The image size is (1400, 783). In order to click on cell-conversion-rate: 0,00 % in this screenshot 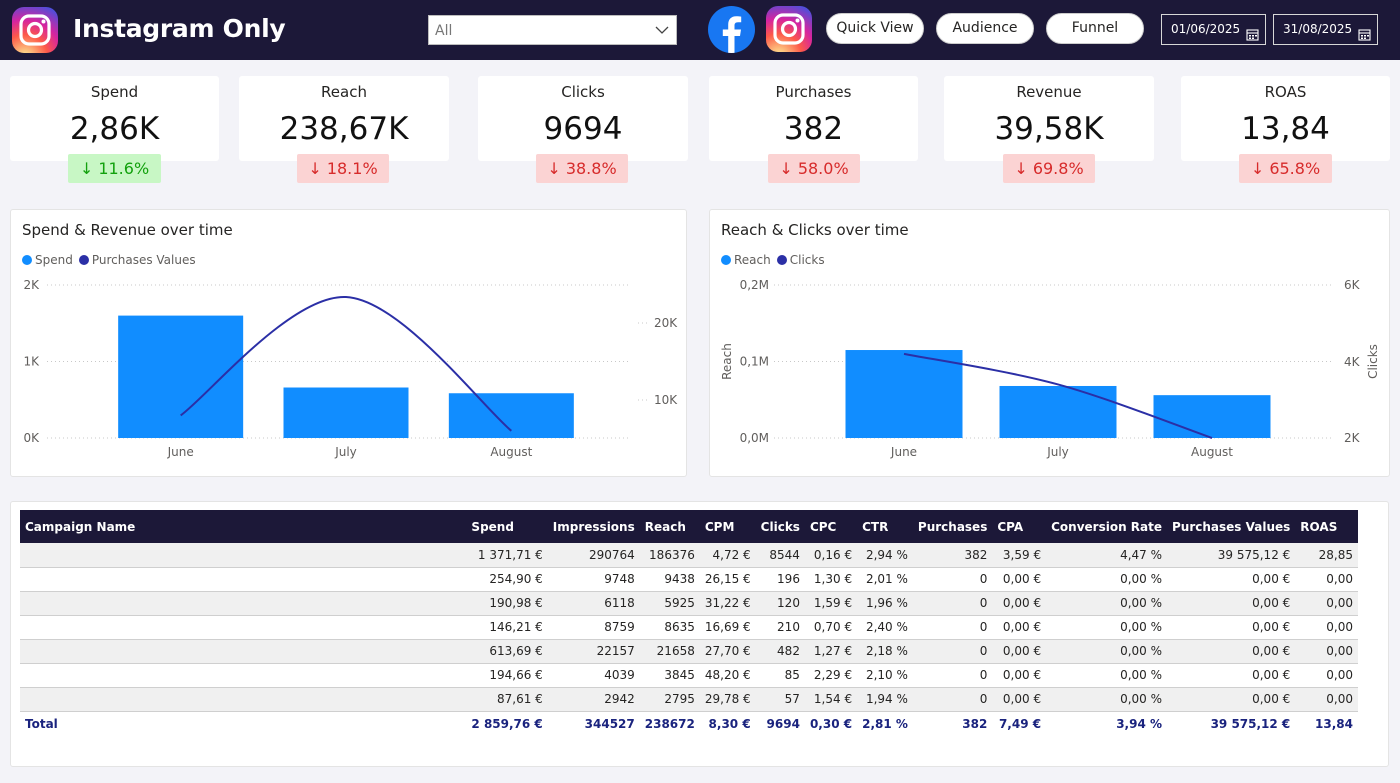, I will do `click(1106, 579)`.